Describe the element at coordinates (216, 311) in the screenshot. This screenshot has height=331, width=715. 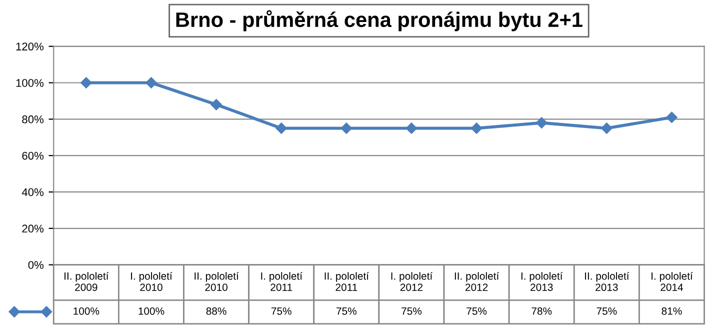
I see `data-label: 88%` at that location.